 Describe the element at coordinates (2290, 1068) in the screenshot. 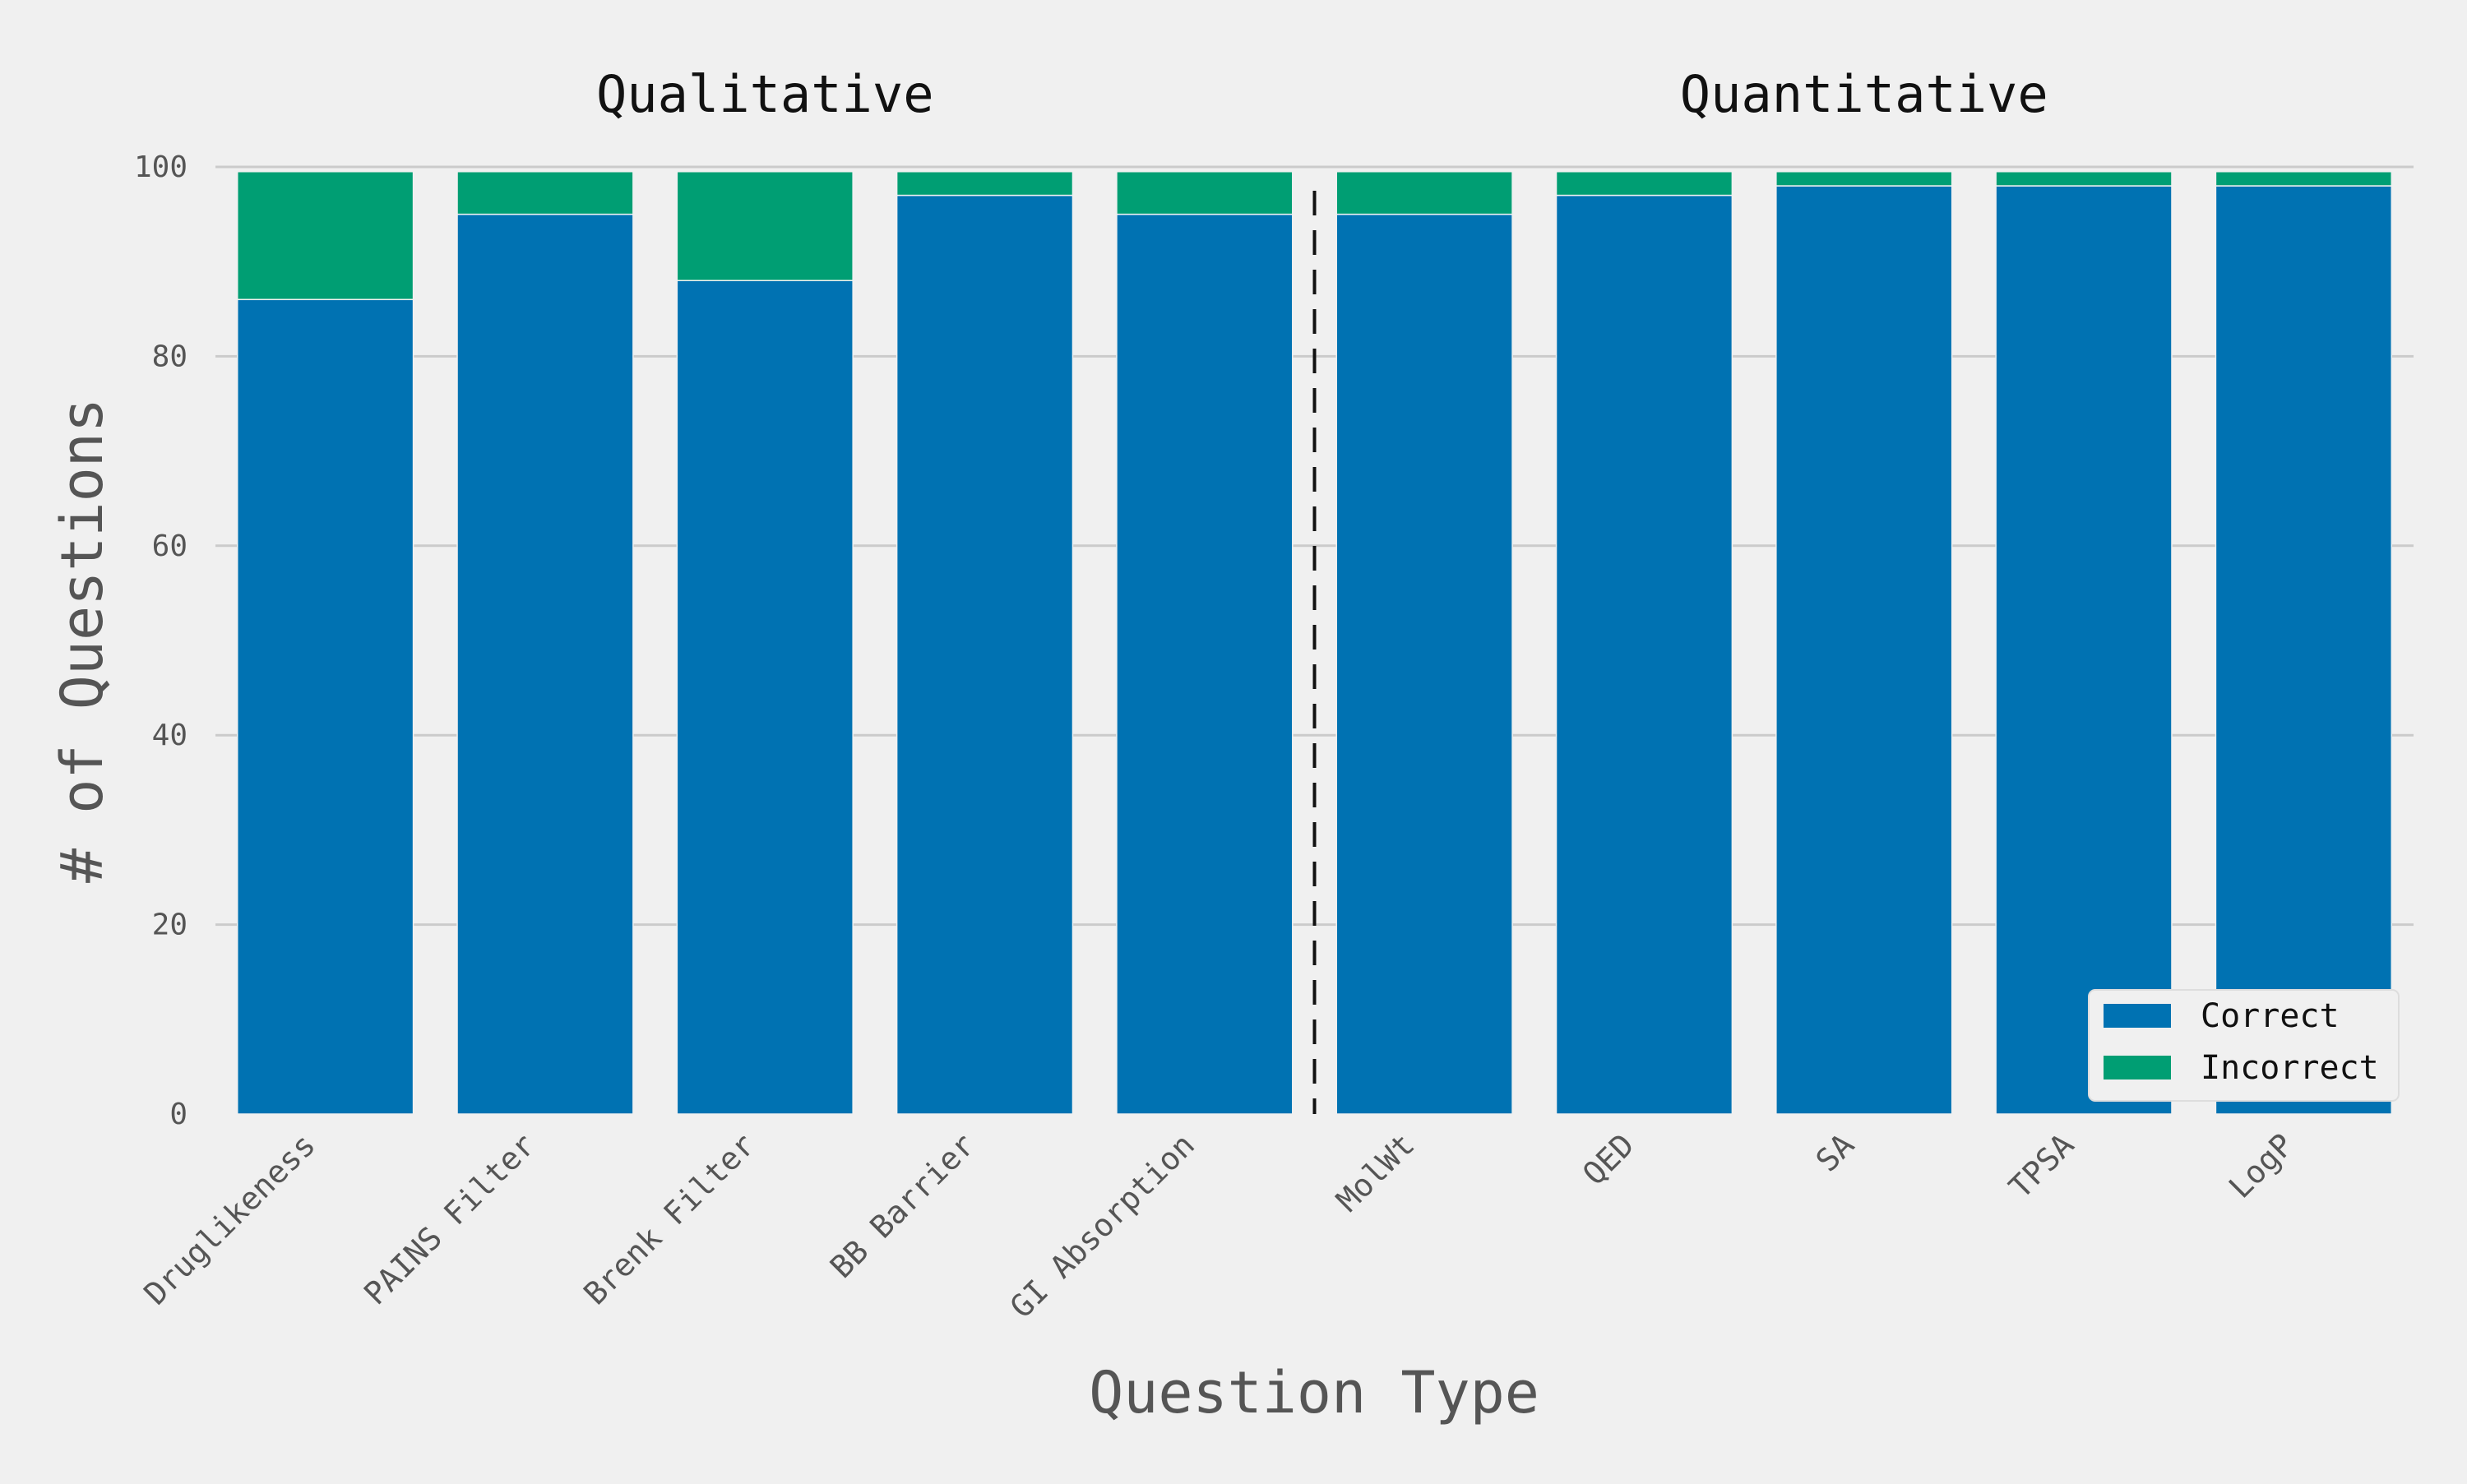

I see `legend-label-incorrect: Incorrect` at that location.